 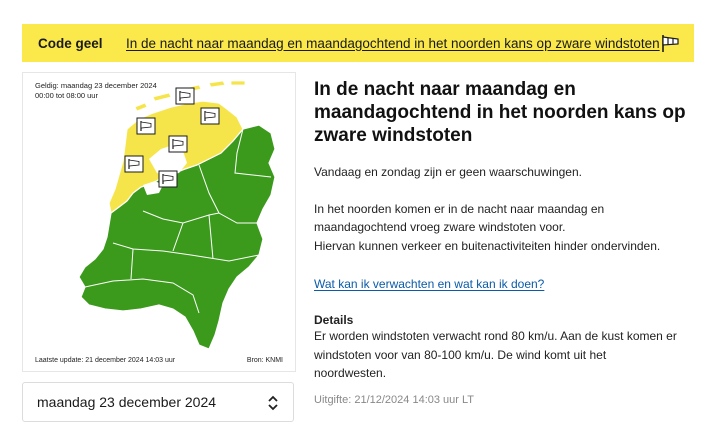 I want to click on issued-timestamp: Uitgifte: 21/12/2024 14:03 uur LT, so click(x=394, y=399).